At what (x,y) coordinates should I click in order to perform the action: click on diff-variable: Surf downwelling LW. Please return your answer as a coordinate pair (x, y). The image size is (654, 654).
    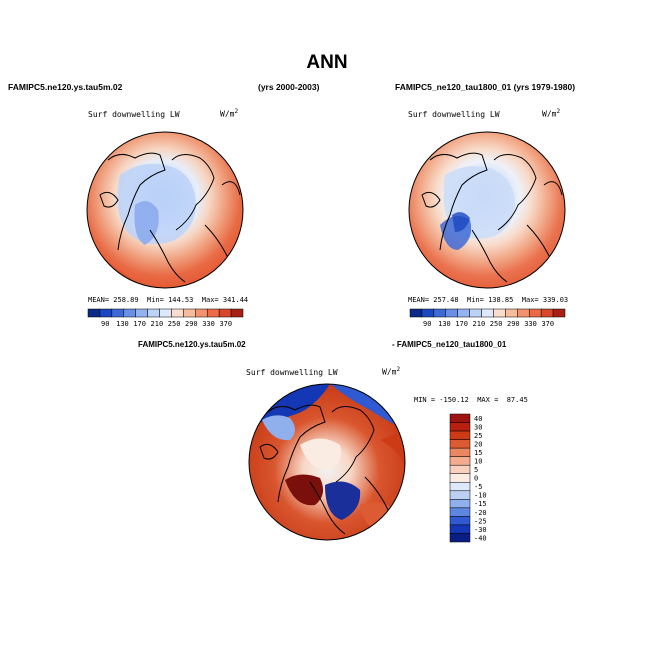
    Looking at the image, I should click on (292, 372).